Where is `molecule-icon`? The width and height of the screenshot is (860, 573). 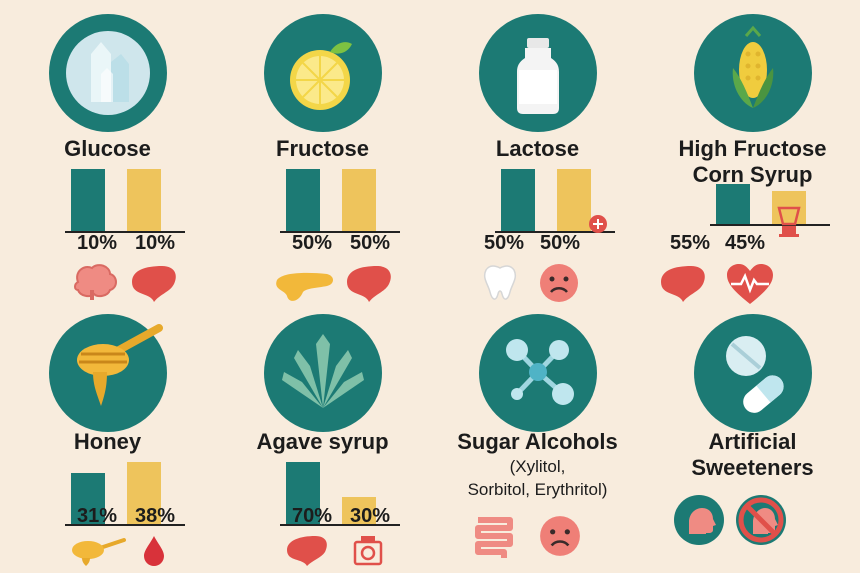
molecule-icon is located at coordinates (539, 372).